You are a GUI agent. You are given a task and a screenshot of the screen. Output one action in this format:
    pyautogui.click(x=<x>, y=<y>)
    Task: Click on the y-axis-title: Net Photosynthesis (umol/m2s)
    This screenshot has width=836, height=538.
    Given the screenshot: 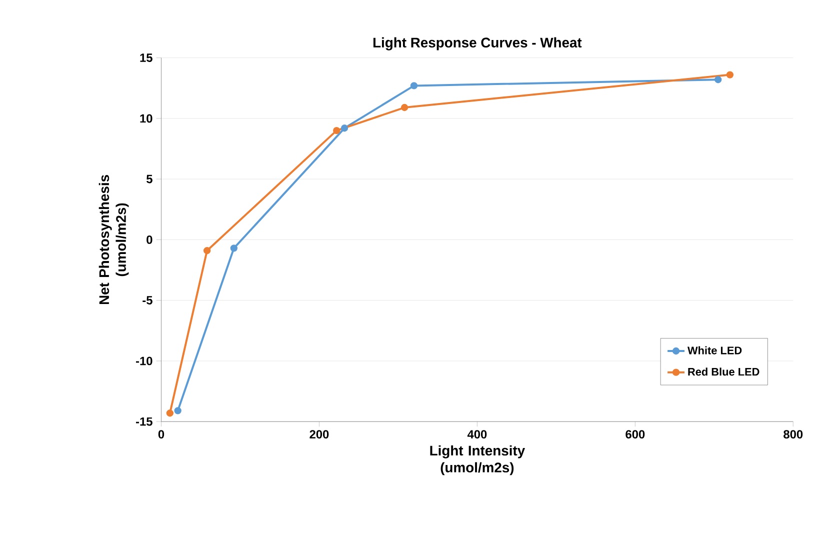 What is the action you would take?
    pyautogui.click(x=113, y=239)
    